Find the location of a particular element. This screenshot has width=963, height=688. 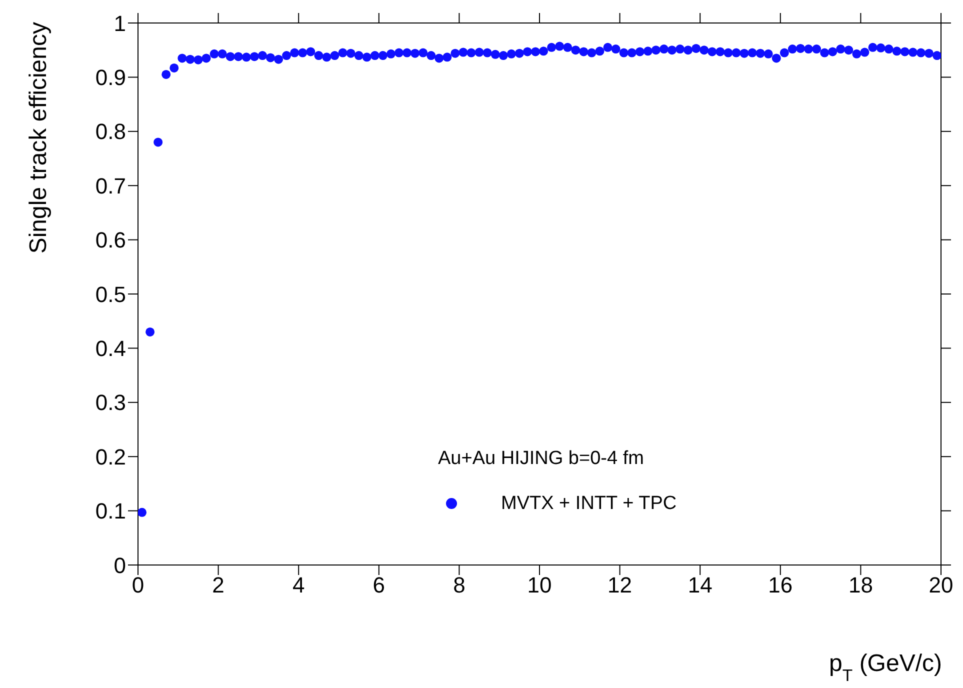

legend-title: Au+Au HIJING b=0-4 fm is located at coordinates (541, 459).